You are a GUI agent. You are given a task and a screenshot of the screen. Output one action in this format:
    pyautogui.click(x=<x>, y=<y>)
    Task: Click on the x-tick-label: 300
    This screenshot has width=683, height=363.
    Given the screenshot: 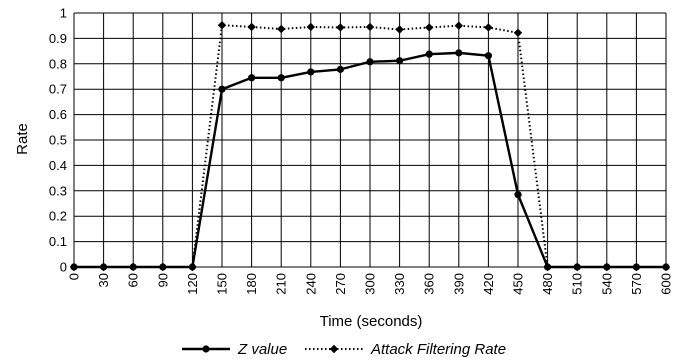 What is the action you would take?
    pyautogui.click(x=370, y=284)
    